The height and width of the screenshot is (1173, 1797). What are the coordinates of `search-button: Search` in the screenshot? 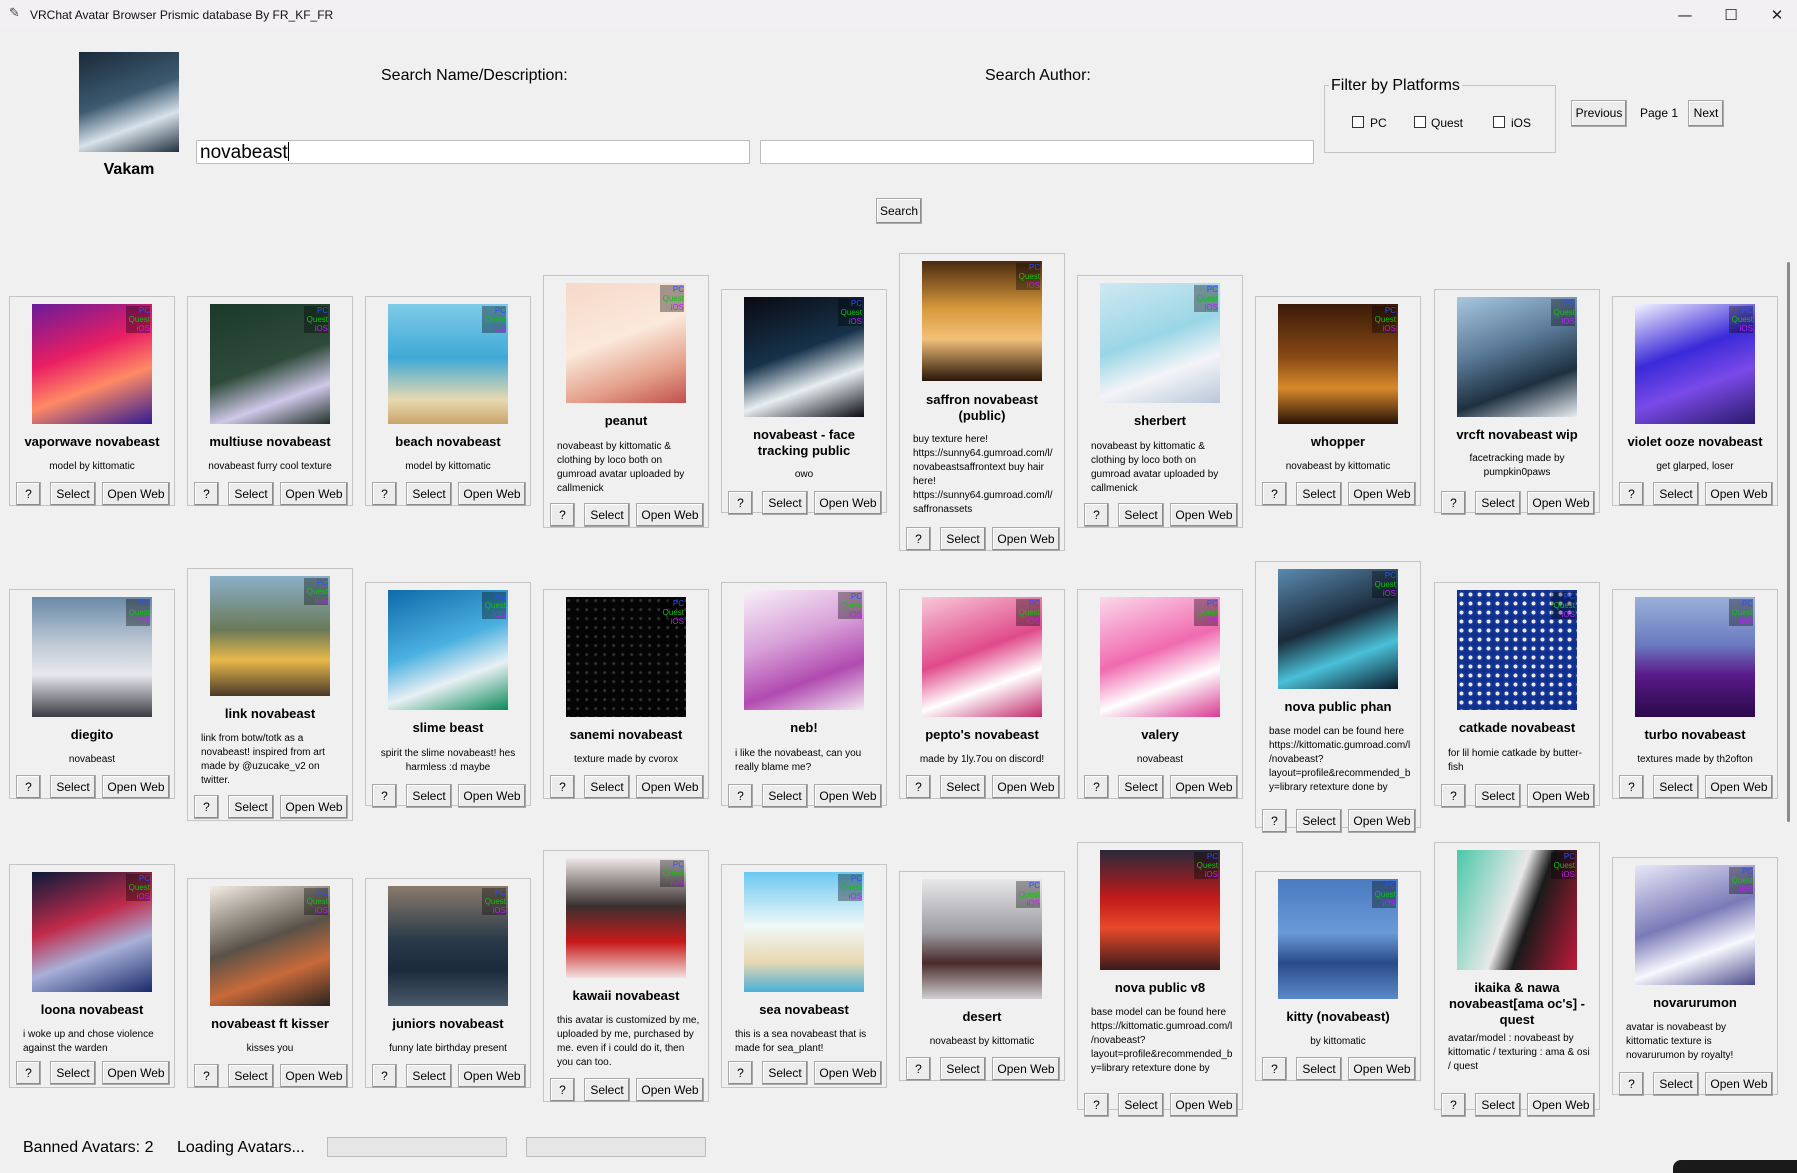 It's located at (899, 211).